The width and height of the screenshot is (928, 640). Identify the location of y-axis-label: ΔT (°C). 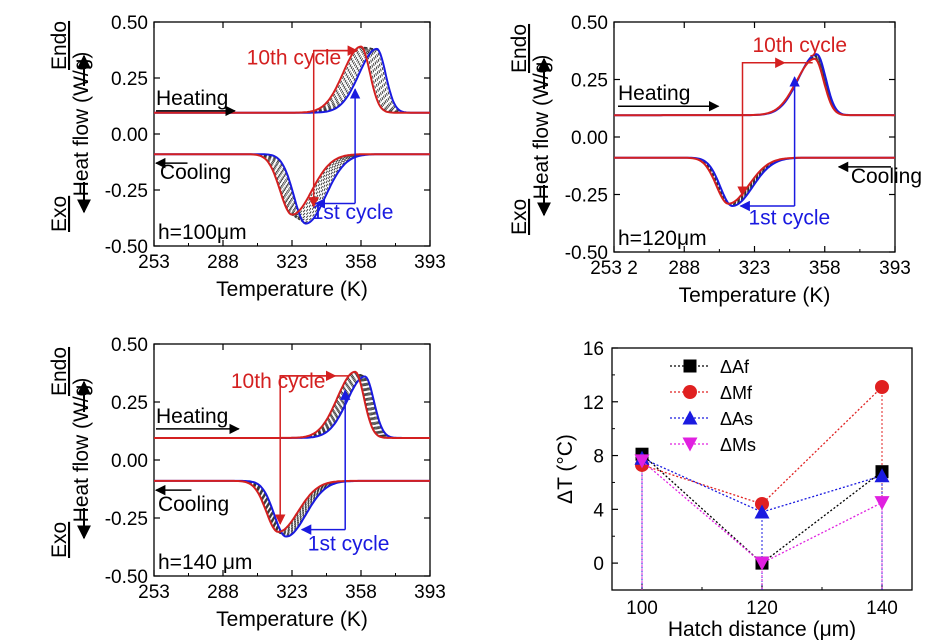
(565, 469).